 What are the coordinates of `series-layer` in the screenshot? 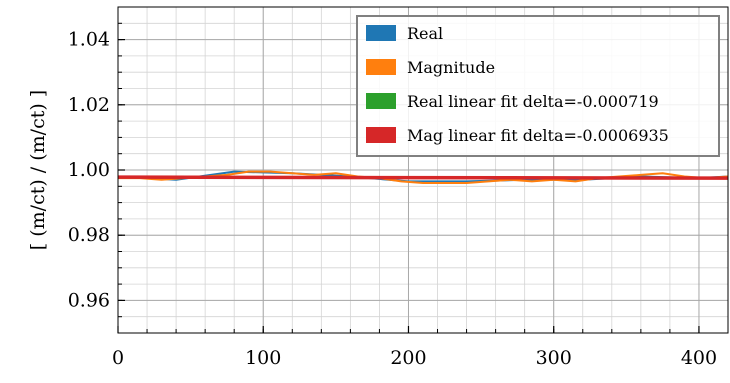 It's located at (423, 177).